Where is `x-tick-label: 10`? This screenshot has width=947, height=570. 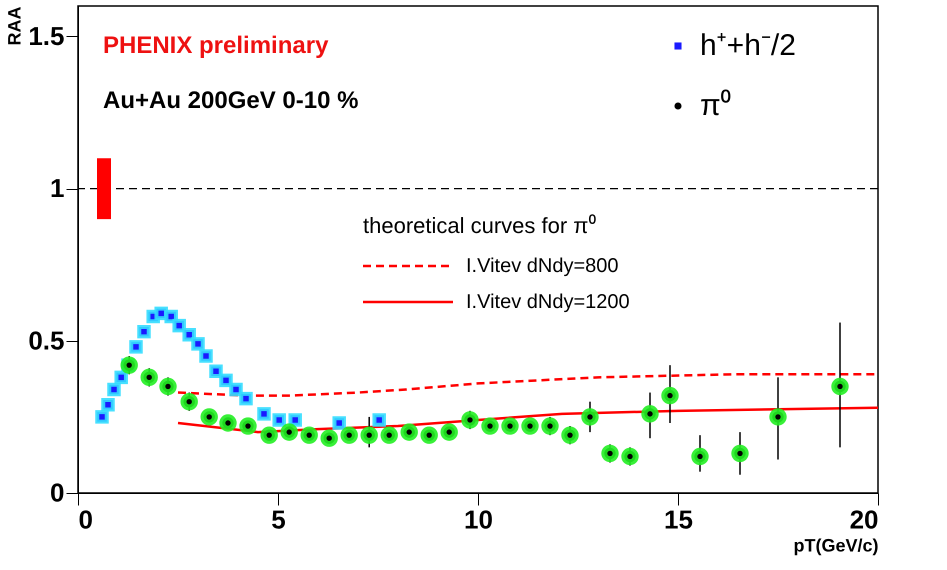 x-tick-label: 10 is located at coordinates (478, 519).